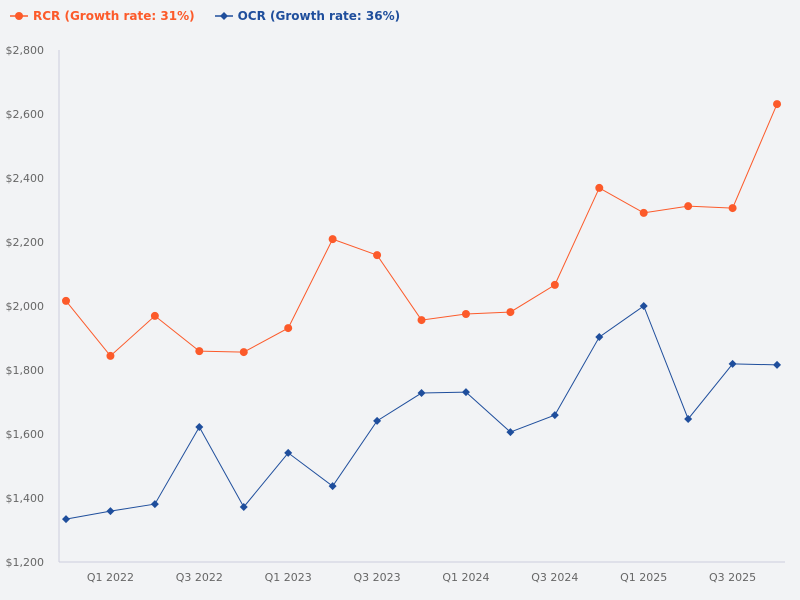 The image size is (800, 600). Describe the element at coordinates (377, 577) in the screenshot. I see `x-tick-label: Q3 2023` at that location.